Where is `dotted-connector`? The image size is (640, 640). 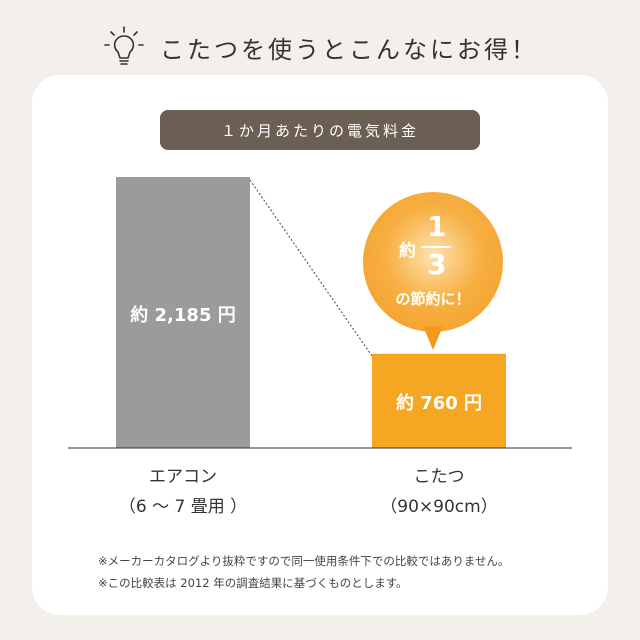
dotted-connector is located at coordinates (311, 268).